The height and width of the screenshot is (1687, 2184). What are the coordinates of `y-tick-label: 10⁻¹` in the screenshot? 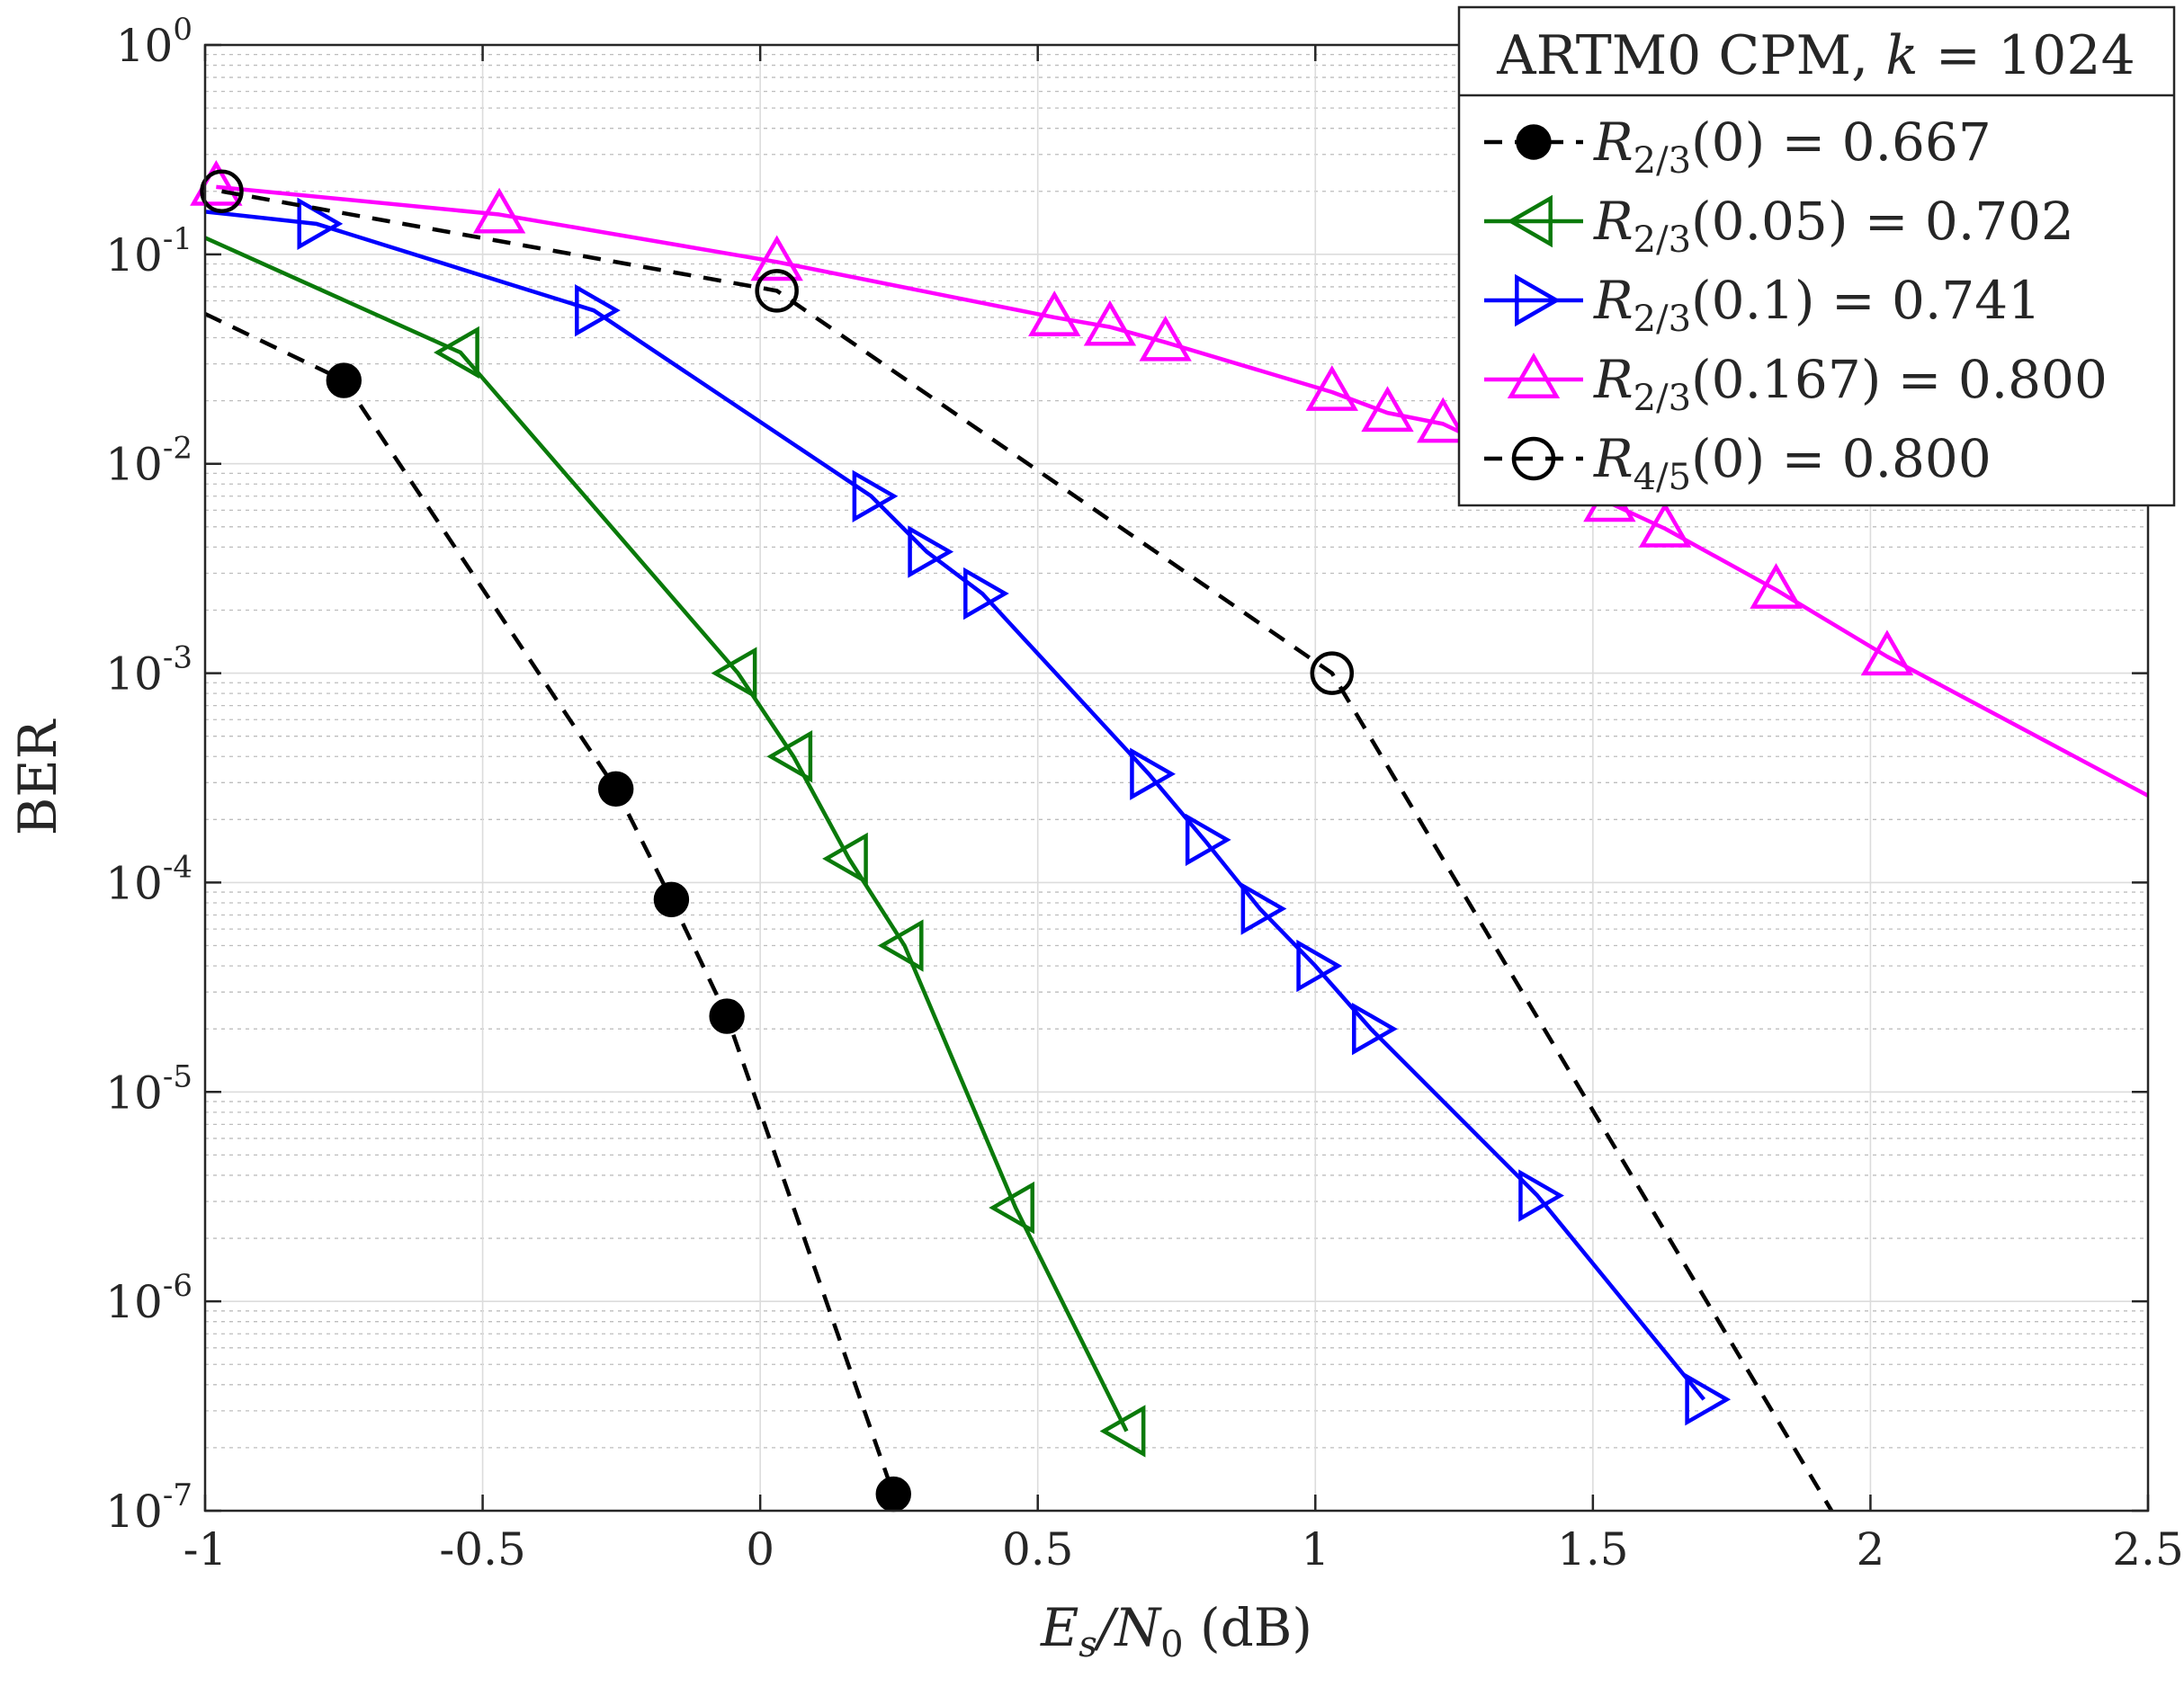 It's located at (149, 251).